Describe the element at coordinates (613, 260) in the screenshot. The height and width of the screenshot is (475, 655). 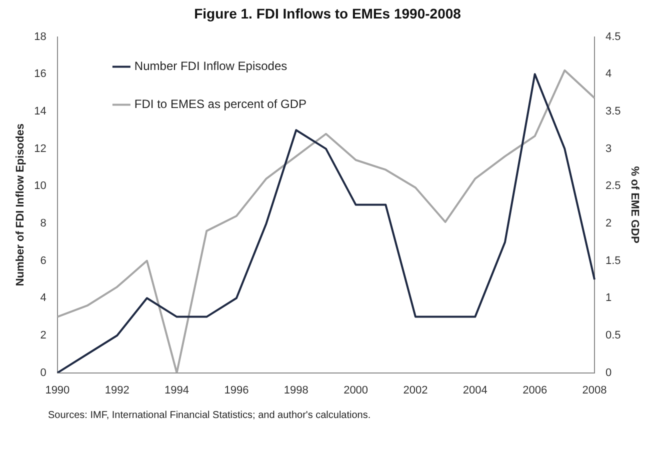
I see `y2-tick-label: 1.5` at that location.